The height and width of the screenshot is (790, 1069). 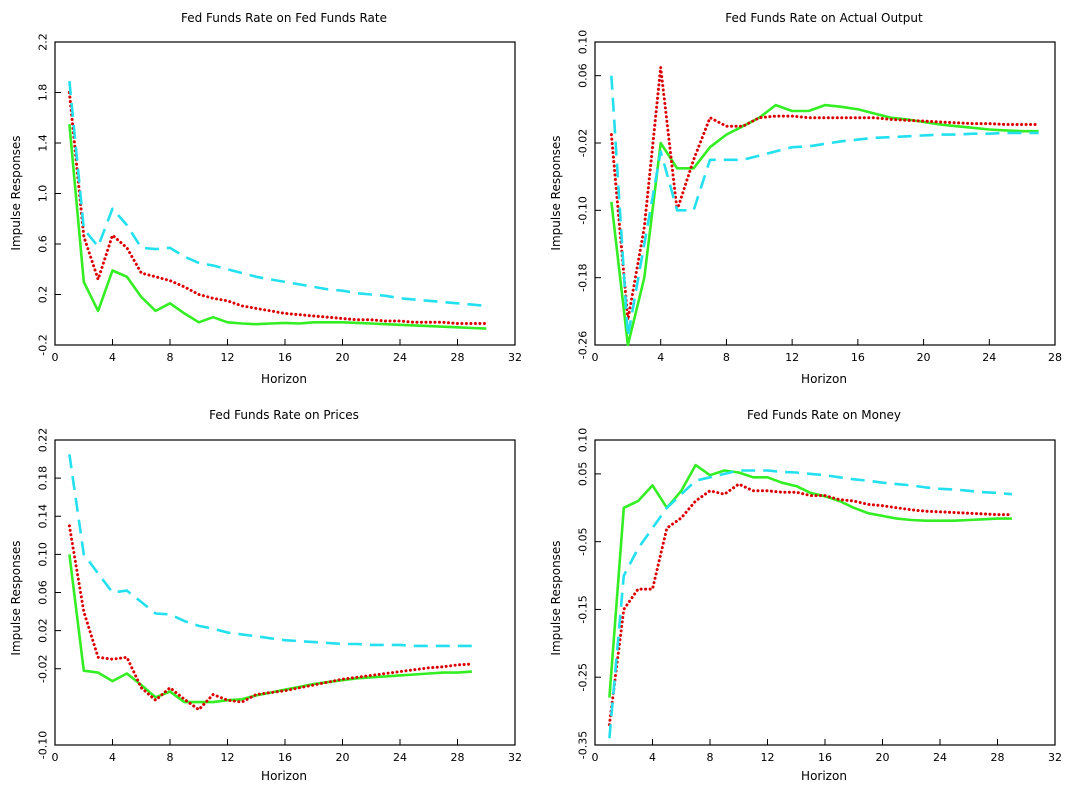 What do you see at coordinates (583, 609) in the screenshot?
I see `y-tick-label: -0.15` at bounding box center [583, 609].